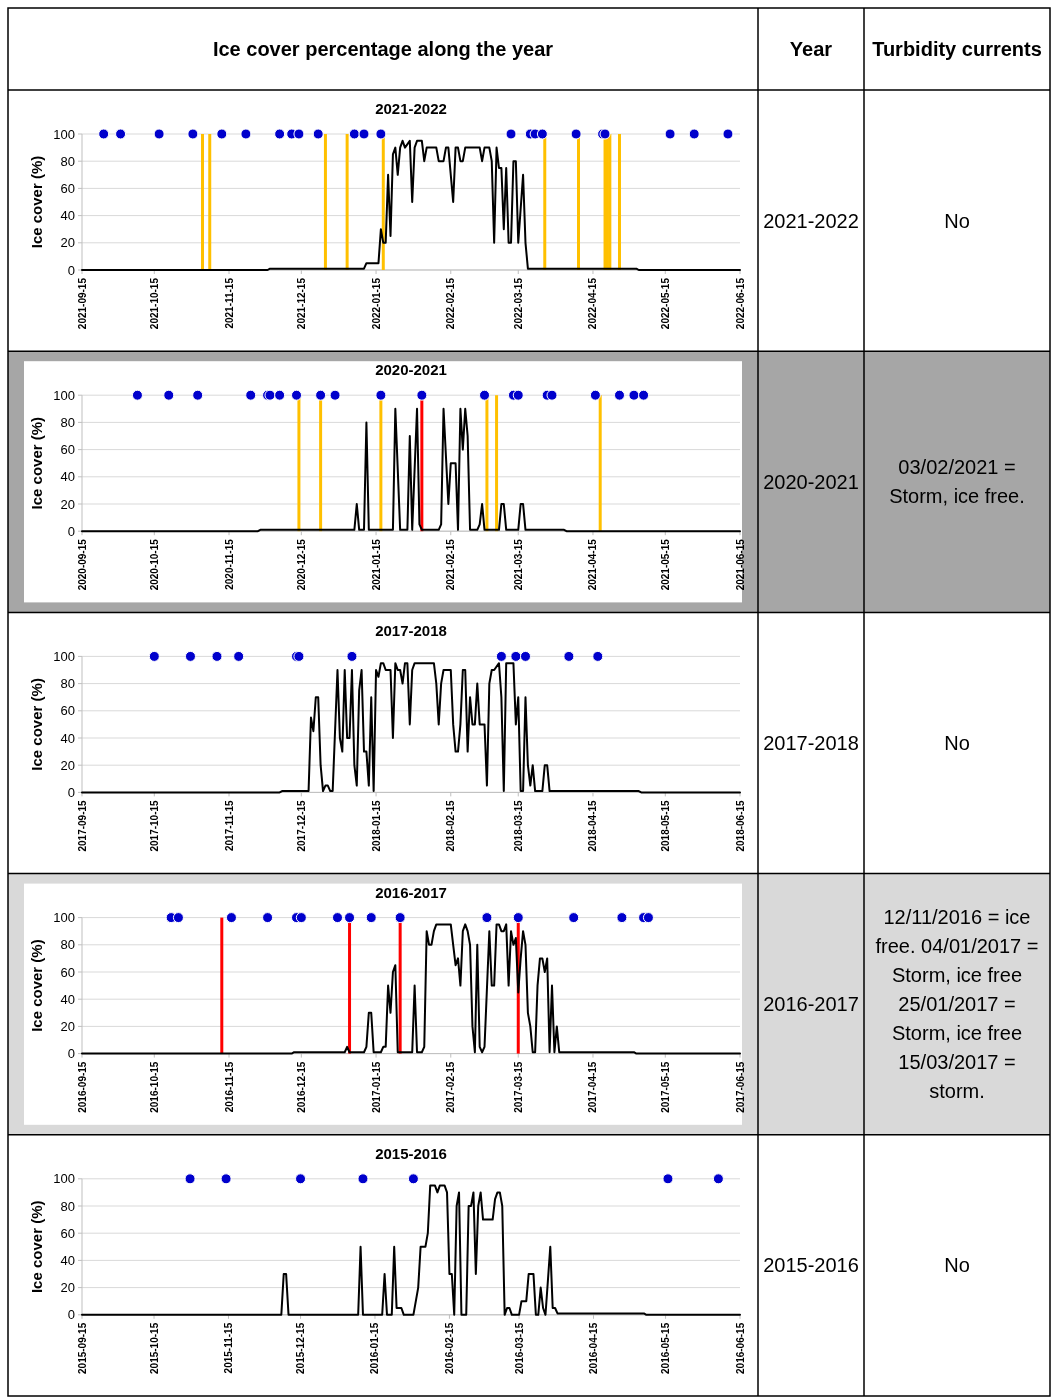 Image resolution: width=1052 pixels, height=1398 pixels. Describe the element at coordinates (518, 303) in the screenshot. I see `x-tick-label: 2022-03-15` at that location.